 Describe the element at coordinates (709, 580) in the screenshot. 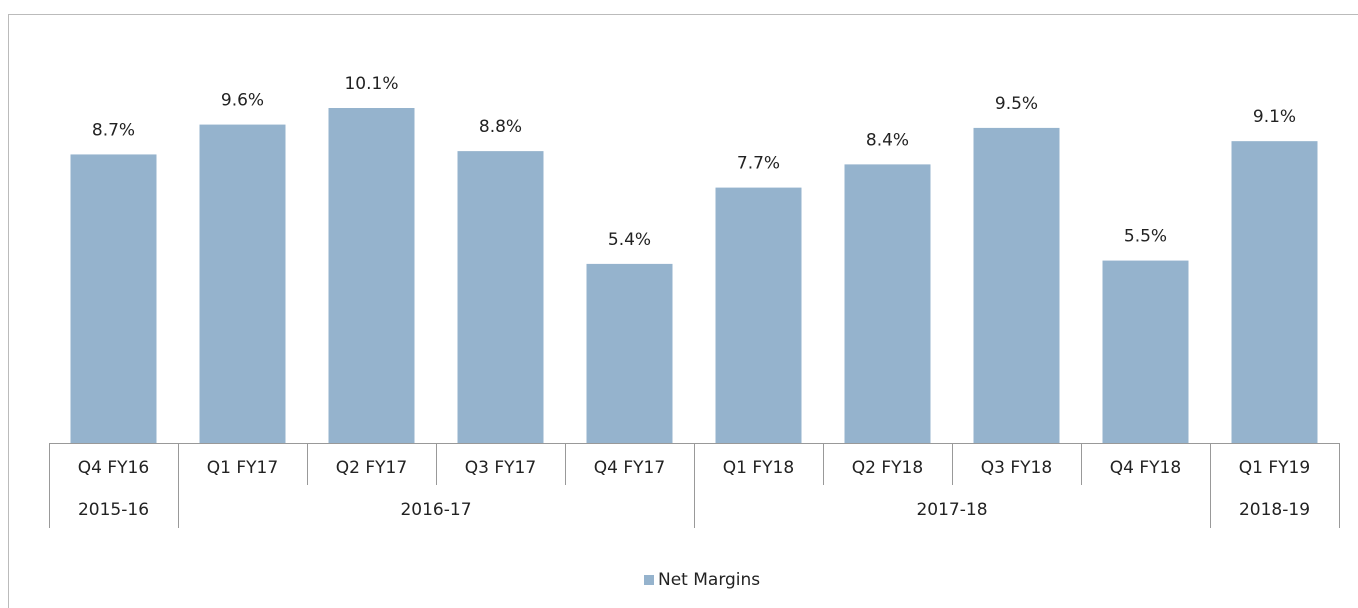

I see `legend-label: Net Margins` at that location.